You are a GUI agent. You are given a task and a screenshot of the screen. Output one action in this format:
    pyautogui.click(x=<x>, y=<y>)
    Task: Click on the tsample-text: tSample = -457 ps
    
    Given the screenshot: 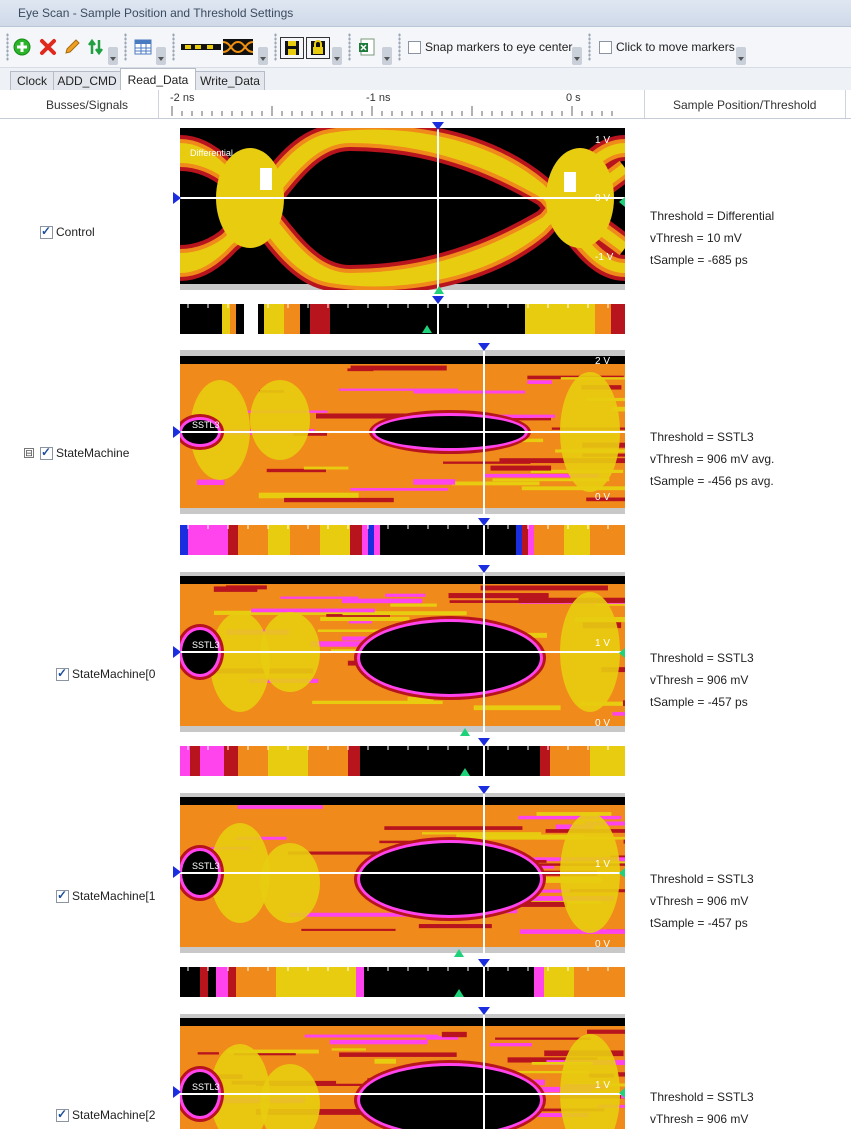 What is the action you would take?
    pyautogui.click(x=699, y=702)
    